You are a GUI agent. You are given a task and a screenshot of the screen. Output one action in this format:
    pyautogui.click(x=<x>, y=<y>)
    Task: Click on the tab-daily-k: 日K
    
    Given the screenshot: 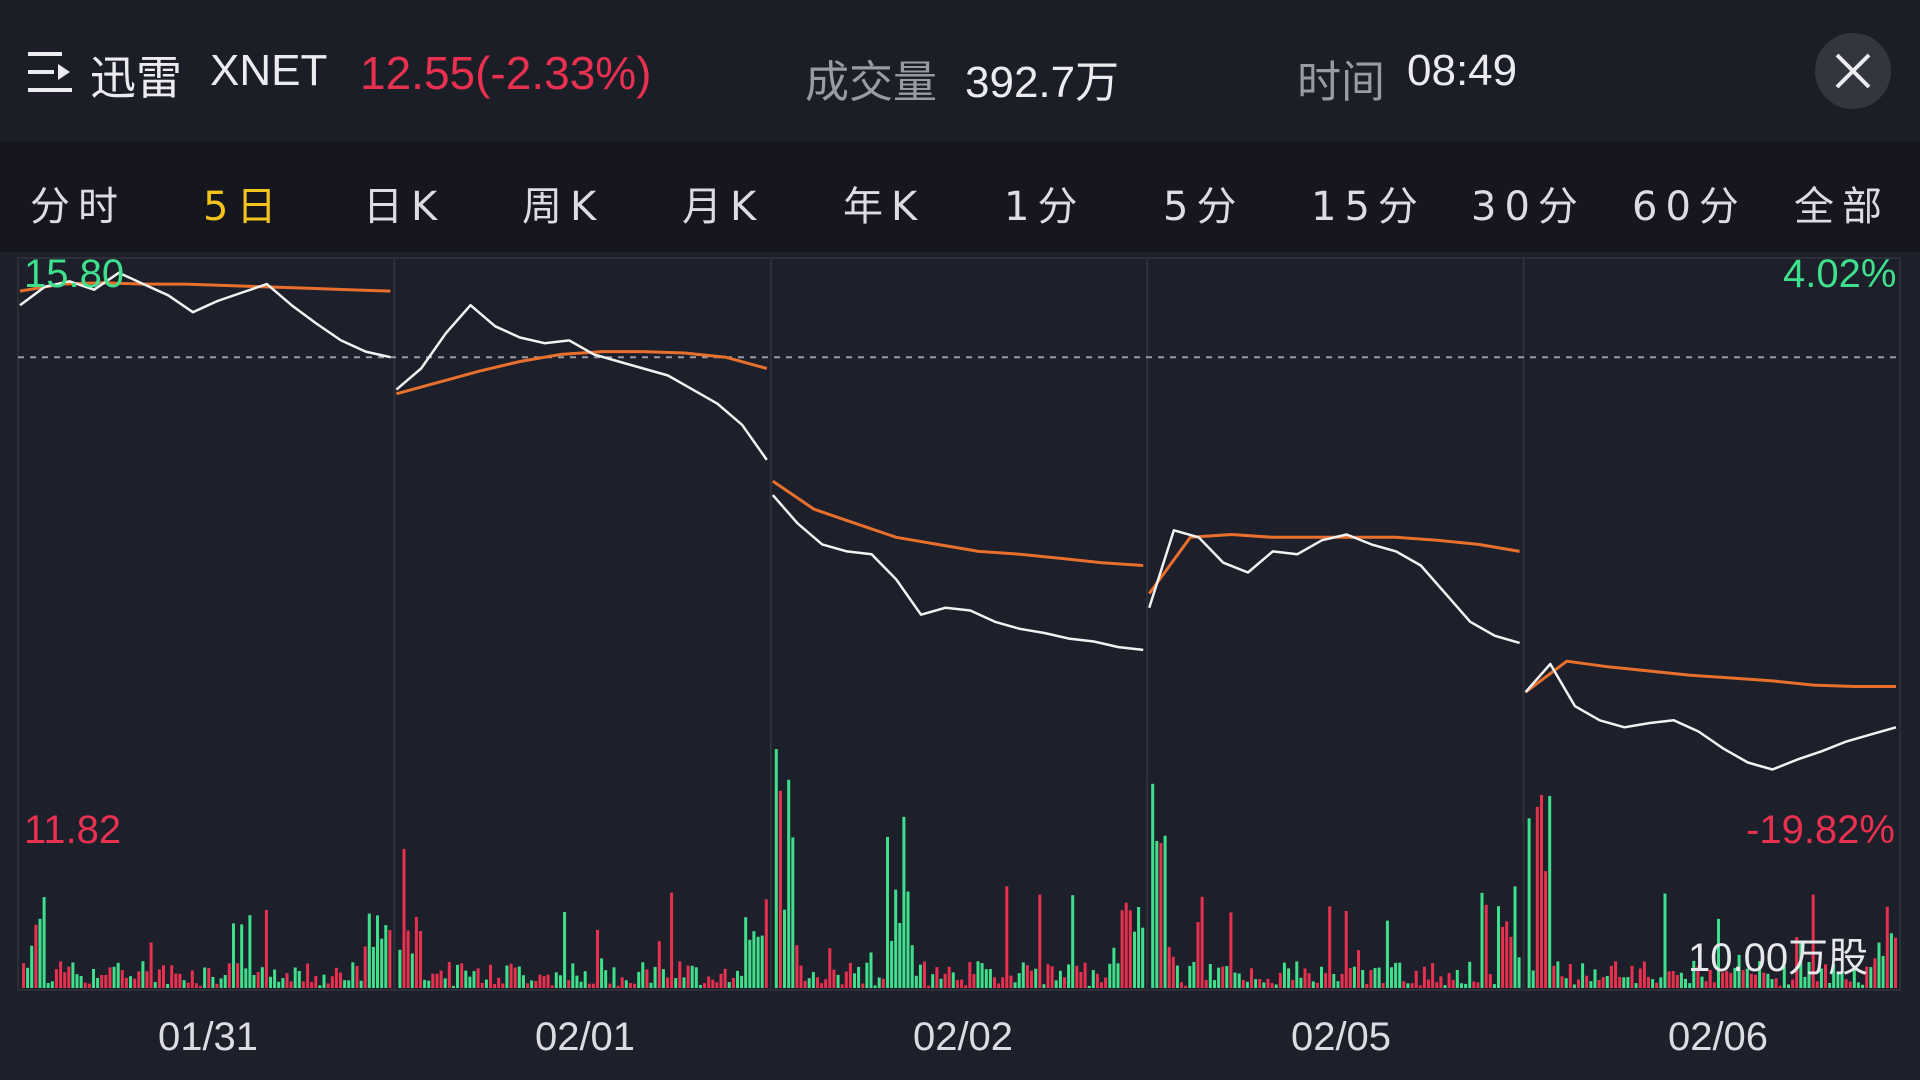 What is the action you would take?
    pyautogui.click(x=404, y=207)
    